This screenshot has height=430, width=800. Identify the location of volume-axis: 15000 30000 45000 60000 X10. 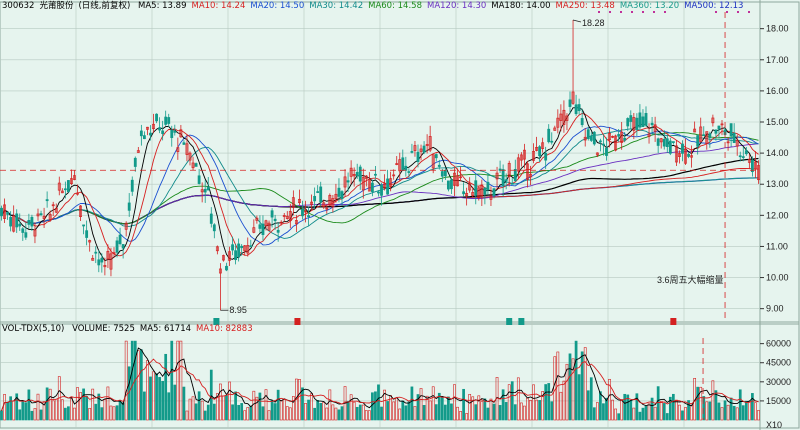
(775, 384).